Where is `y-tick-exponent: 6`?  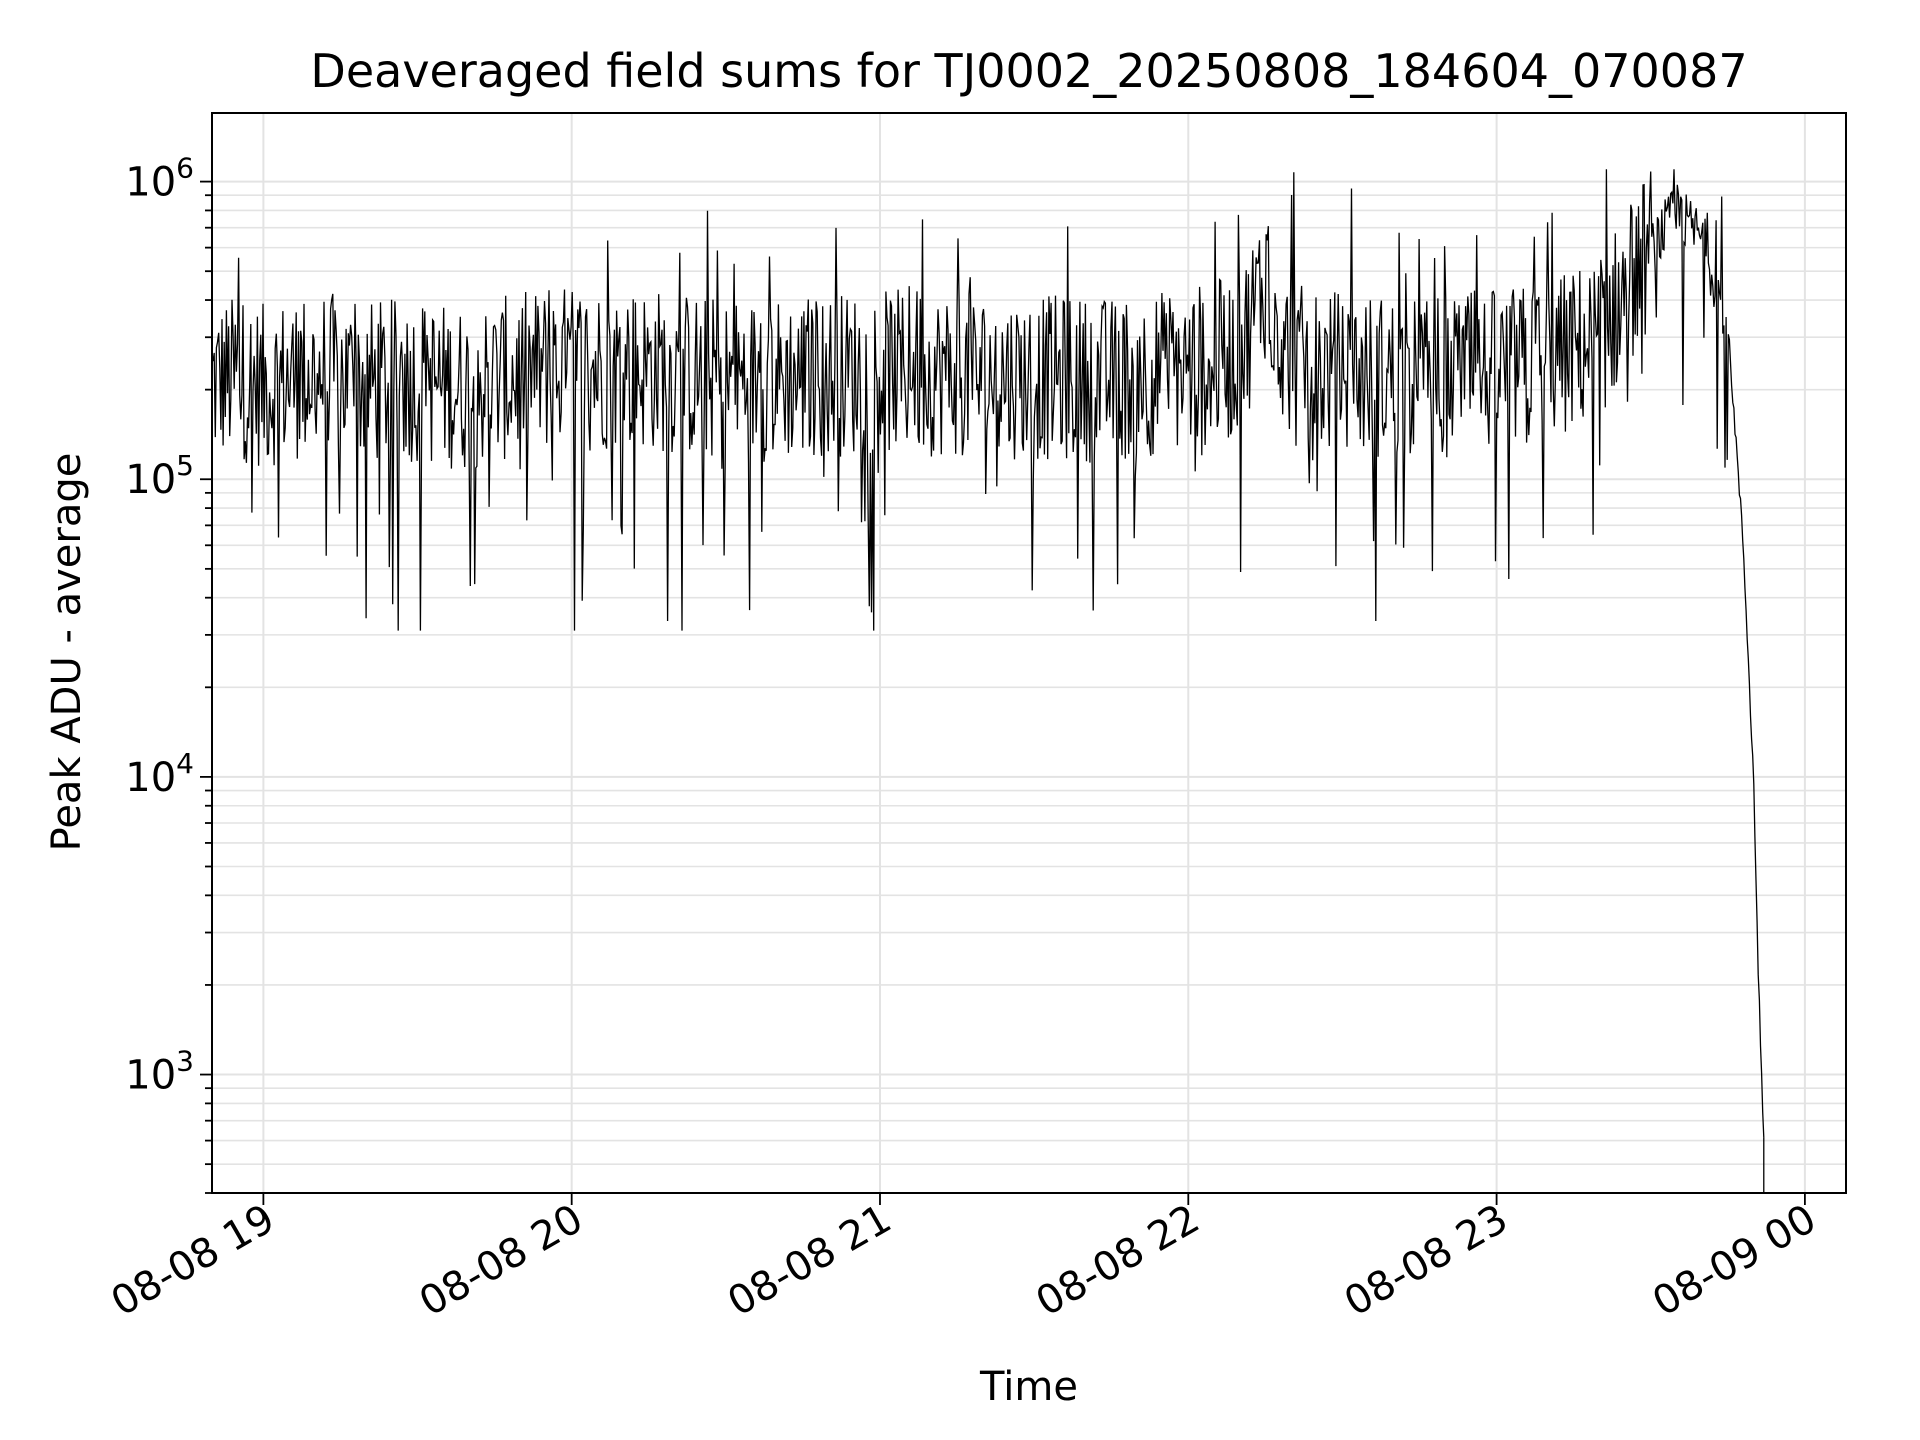
y-tick-exponent: 6 is located at coordinates (185, 168).